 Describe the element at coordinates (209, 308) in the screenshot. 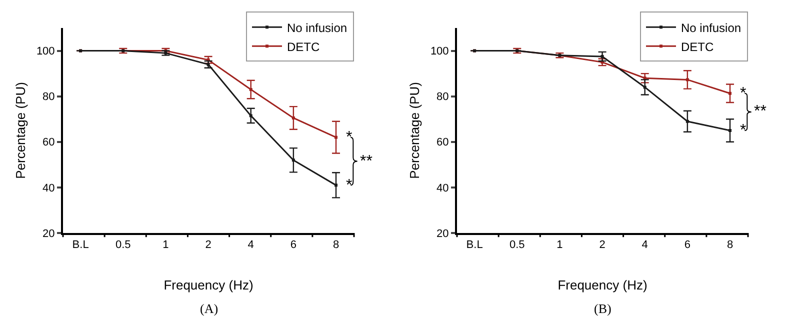

I see `text: (A)` at that location.